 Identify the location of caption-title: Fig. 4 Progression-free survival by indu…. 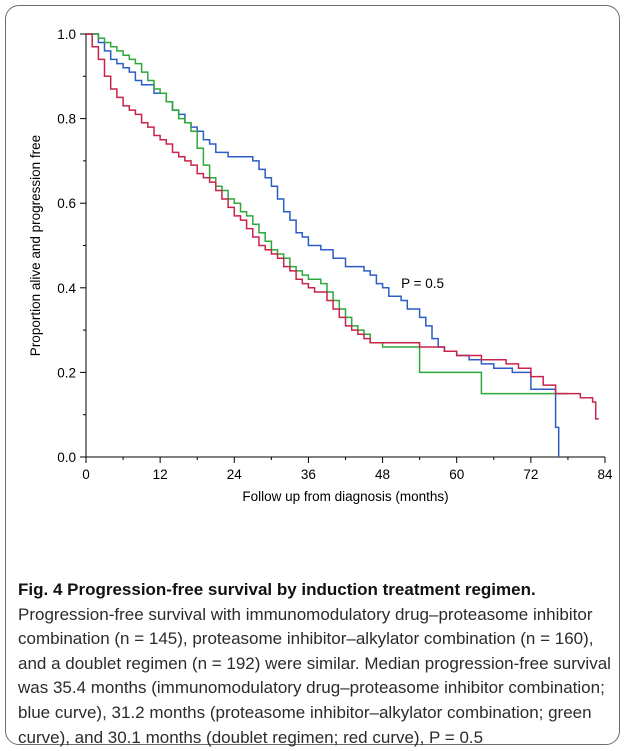
(277, 589).